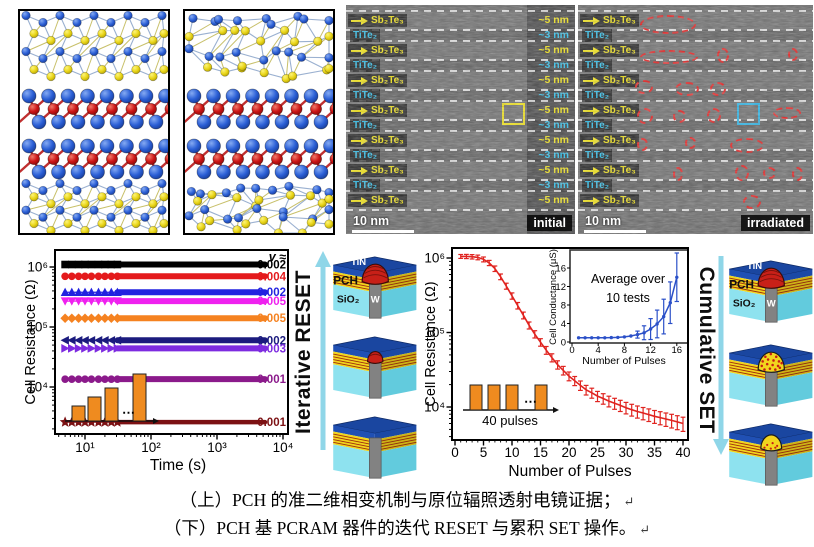 Image resolution: width=814 pixels, height=547 pixels. Describe the element at coordinates (615, 231) in the screenshot. I see `scale-bar` at that location.